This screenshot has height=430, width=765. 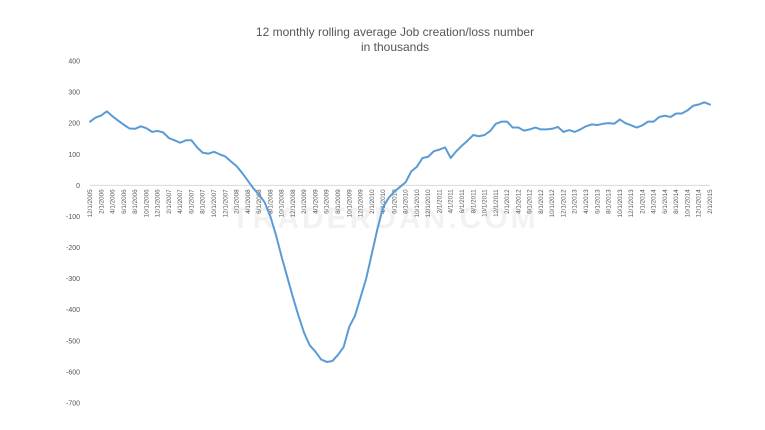 What do you see at coordinates (620, 203) in the screenshot?
I see `x-tick-label: 10/1/2013` at bounding box center [620, 203].